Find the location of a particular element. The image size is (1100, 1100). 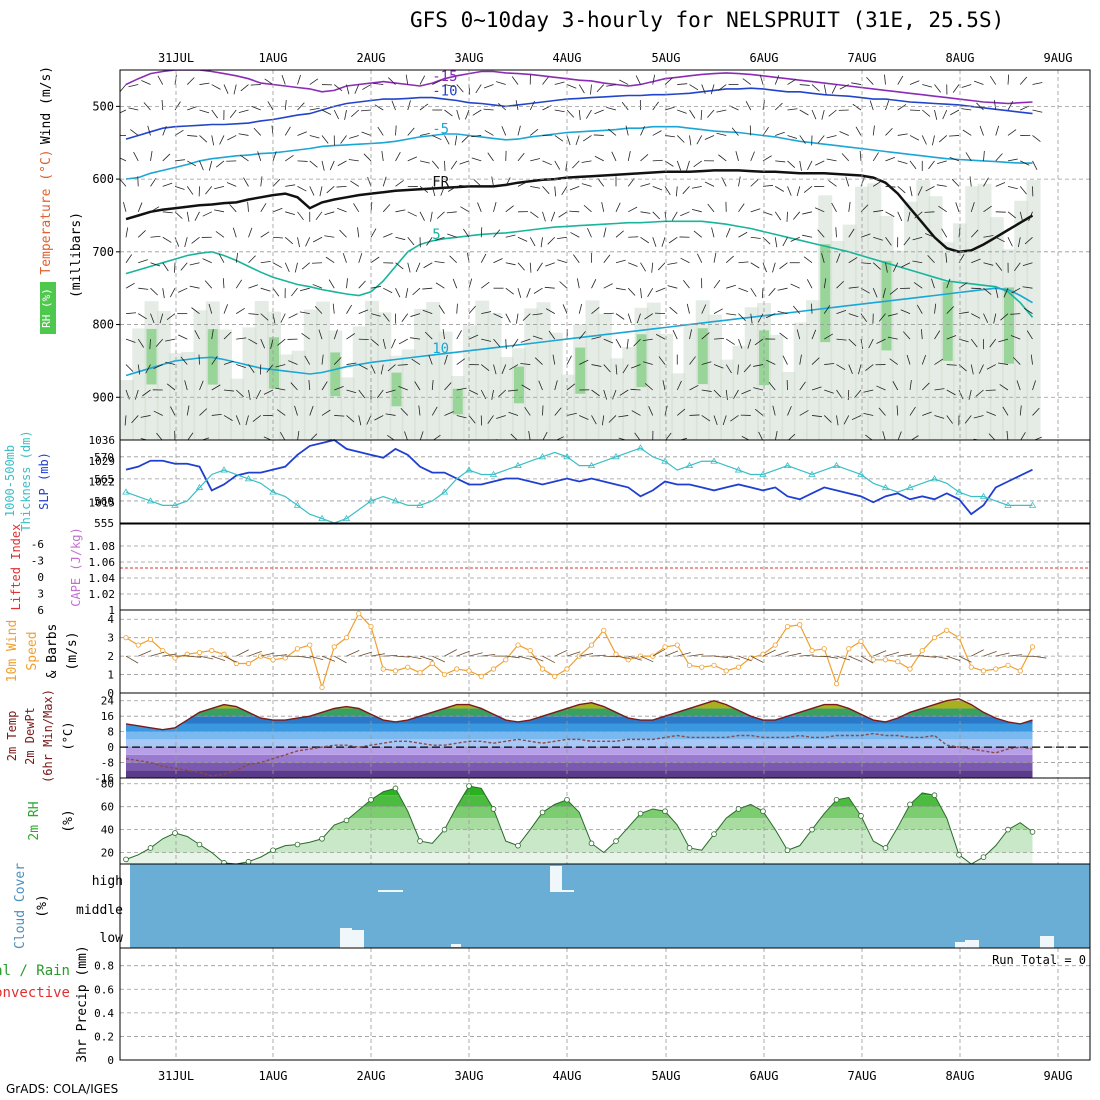

ylabel-total-rain: Total / Rain is located at coordinates (35, 971).